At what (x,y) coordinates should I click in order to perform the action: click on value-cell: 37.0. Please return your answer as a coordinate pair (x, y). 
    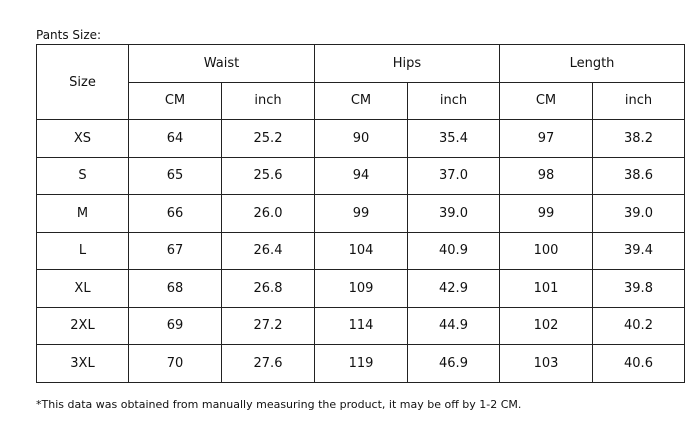
    Looking at the image, I should click on (453, 175).